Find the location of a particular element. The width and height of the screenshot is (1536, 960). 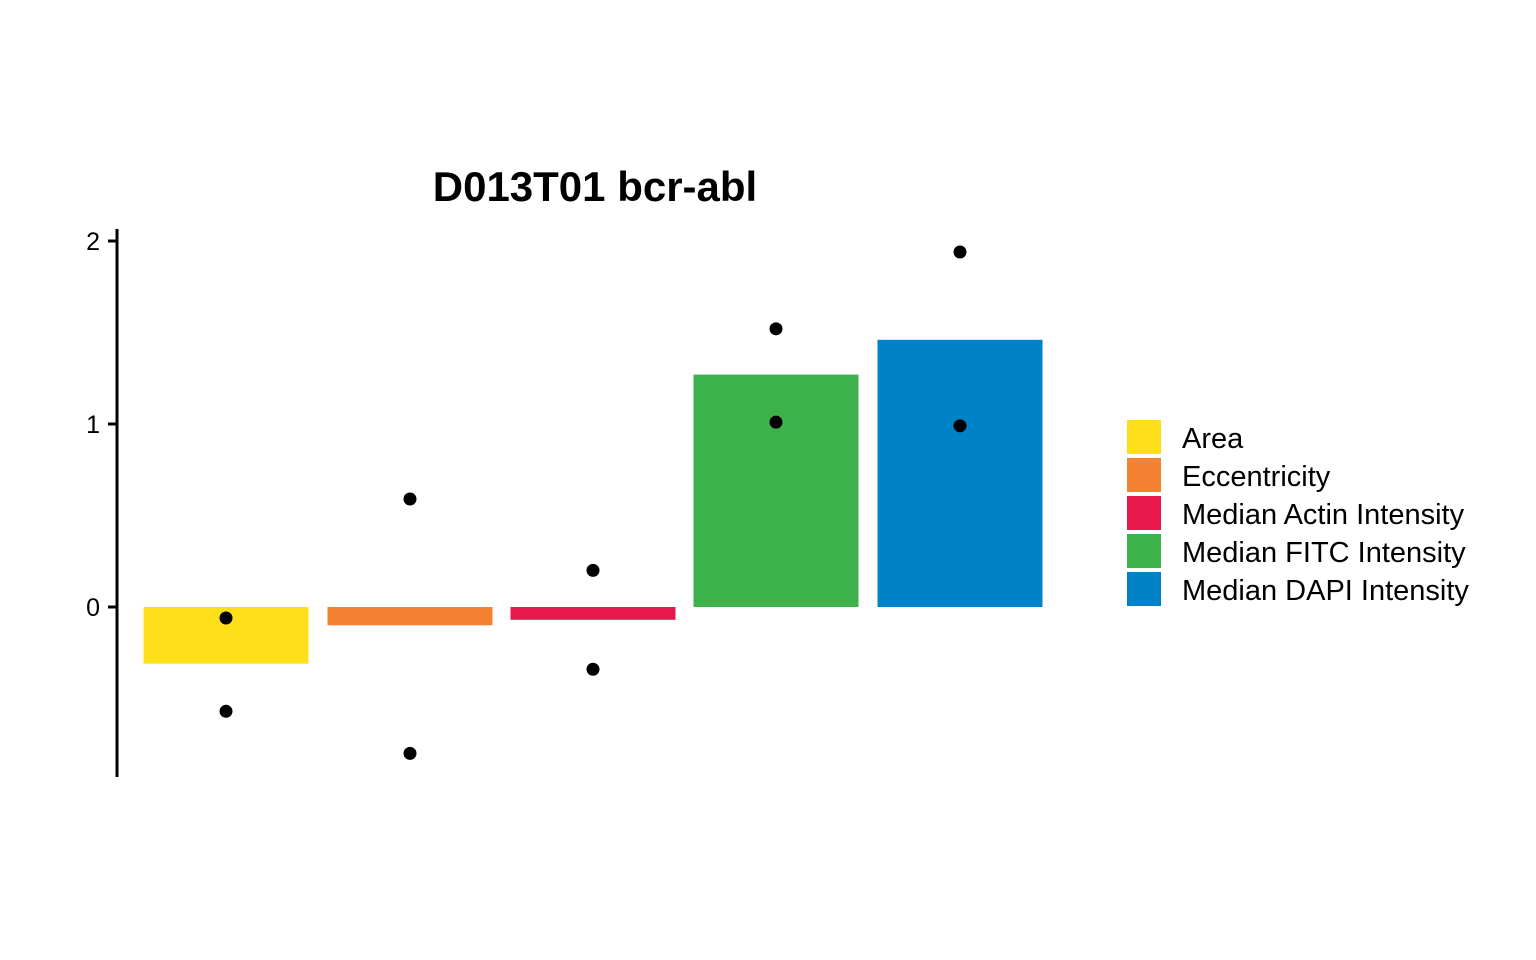

legend-label: Median FITC Intensity is located at coordinates (1324, 553).